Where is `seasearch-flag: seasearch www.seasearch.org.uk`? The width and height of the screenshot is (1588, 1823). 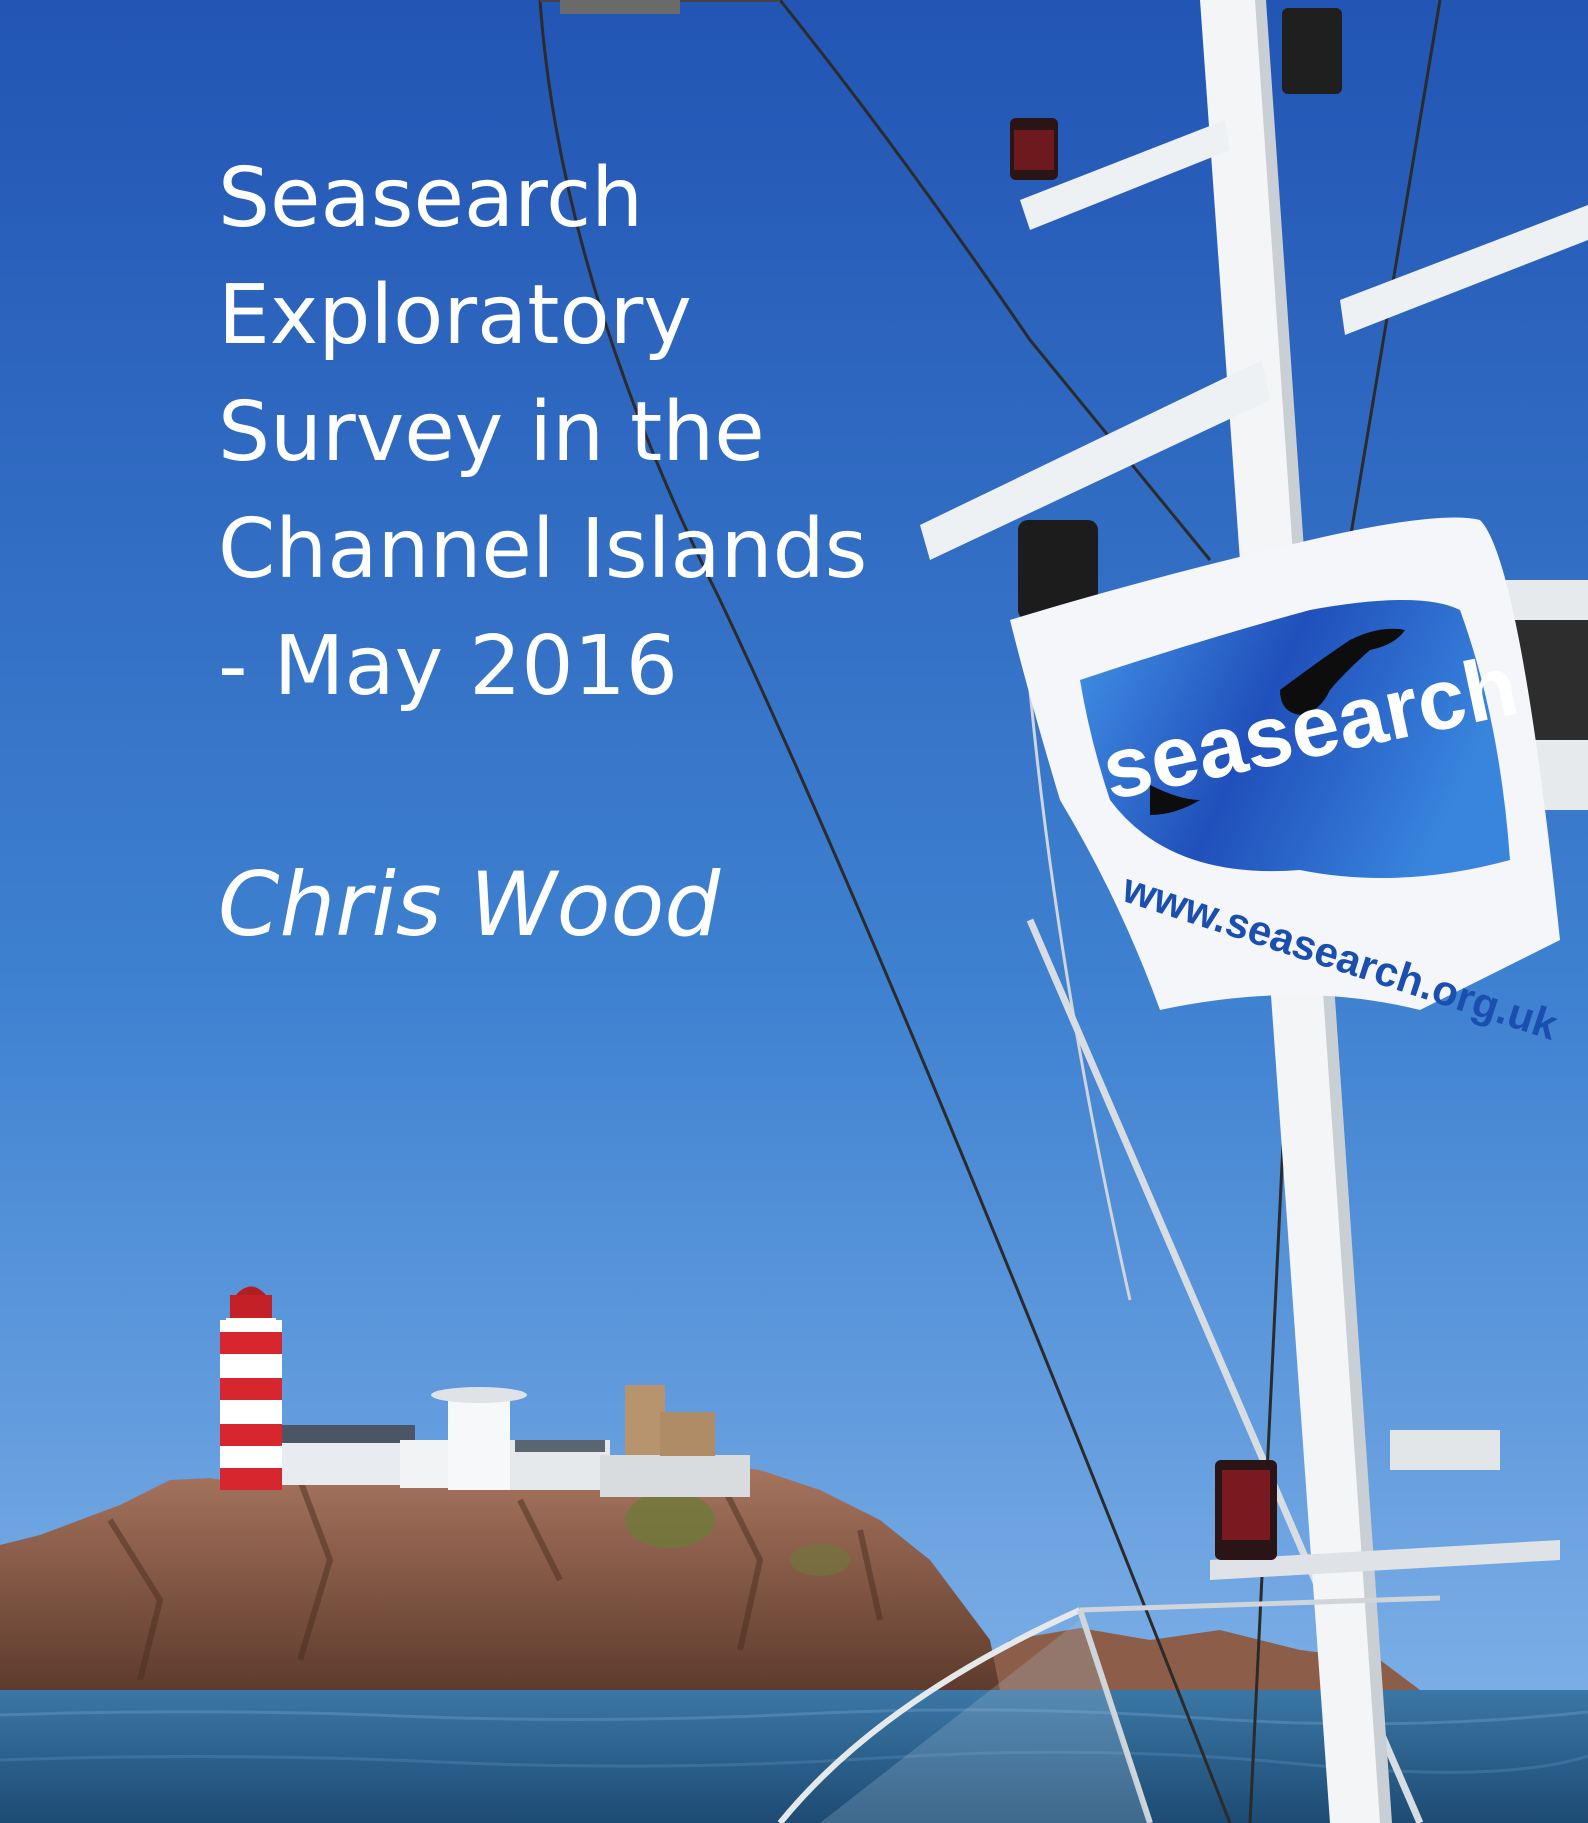
seasearch-flag: seasearch www.seasearch.org.uk is located at coordinates (1287, 783).